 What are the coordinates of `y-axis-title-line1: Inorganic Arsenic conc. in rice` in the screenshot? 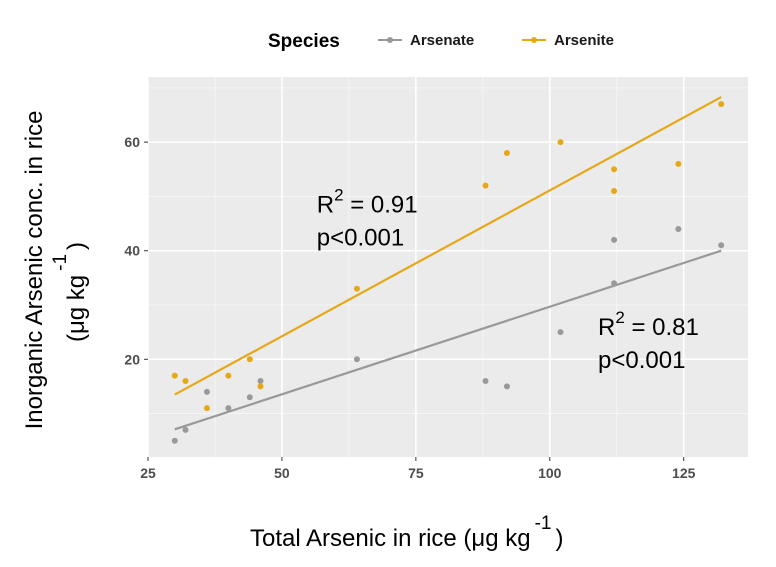 It's located at (34, 270).